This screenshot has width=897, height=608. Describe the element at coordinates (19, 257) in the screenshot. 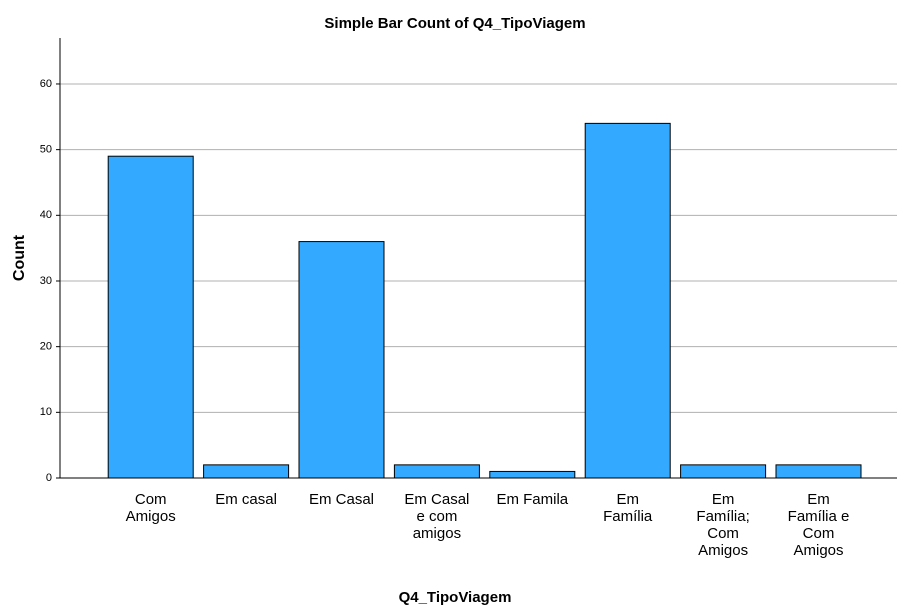

I see `y-axis-label: Count` at that location.